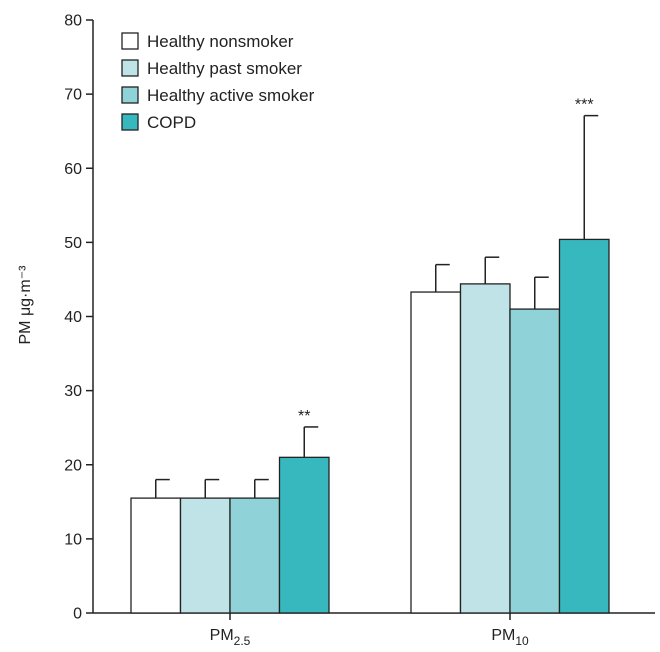 The width and height of the screenshot is (660, 652). What do you see at coordinates (304, 416) in the screenshot?
I see `significance-annotation: **` at bounding box center [304, 416].